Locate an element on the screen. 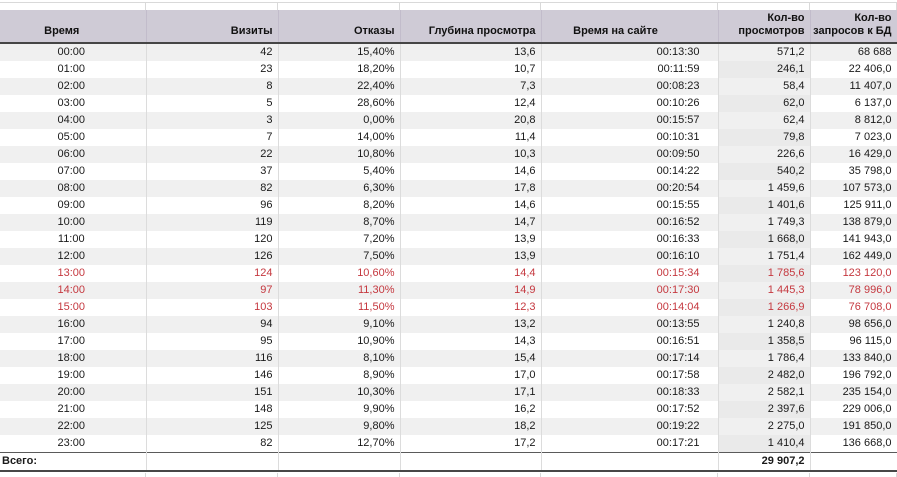  cell-time-on-site: 00:17:30 is located at coordinates (630, 290).